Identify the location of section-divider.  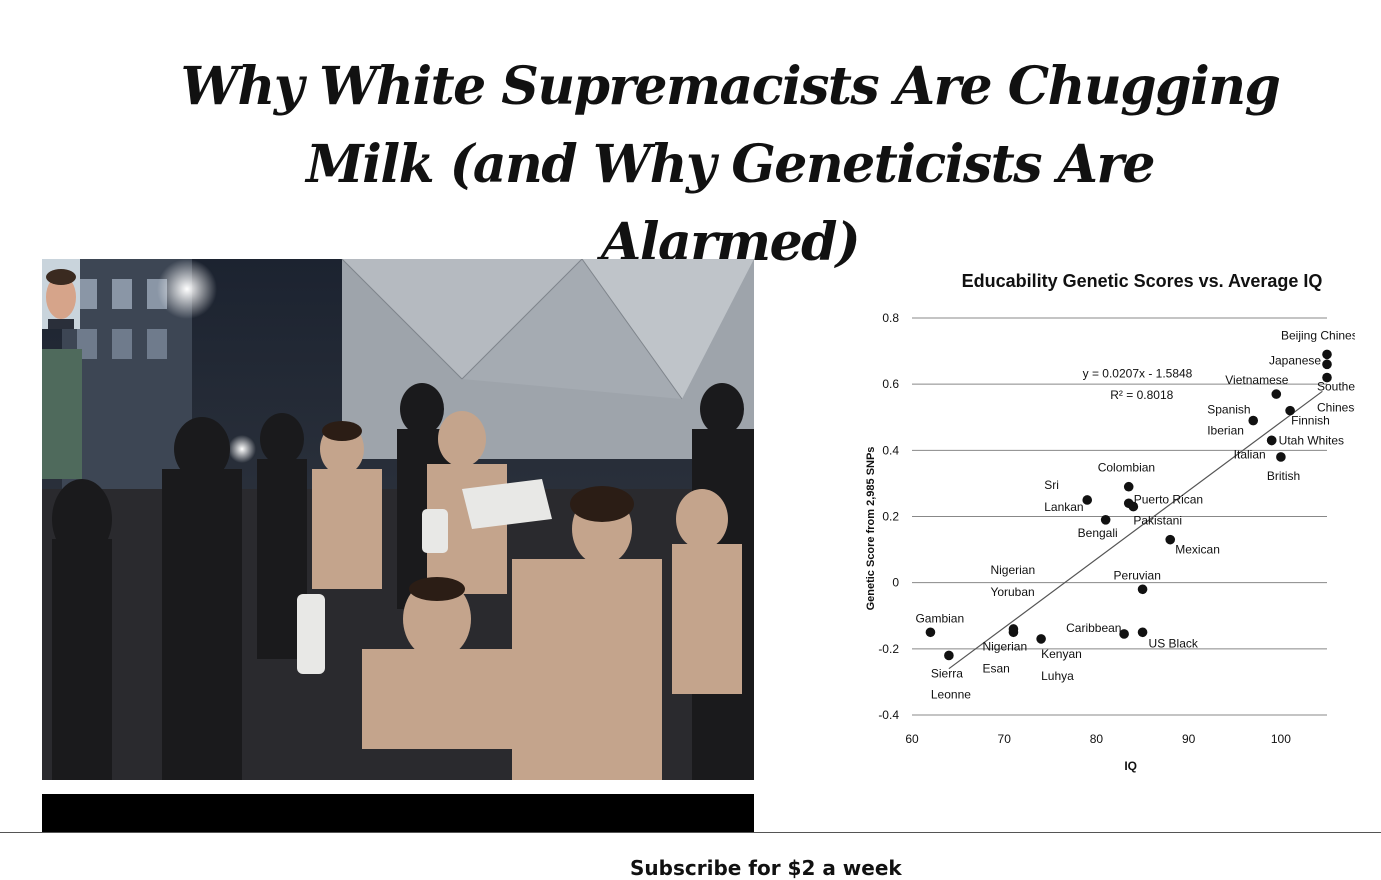
(690, 832).